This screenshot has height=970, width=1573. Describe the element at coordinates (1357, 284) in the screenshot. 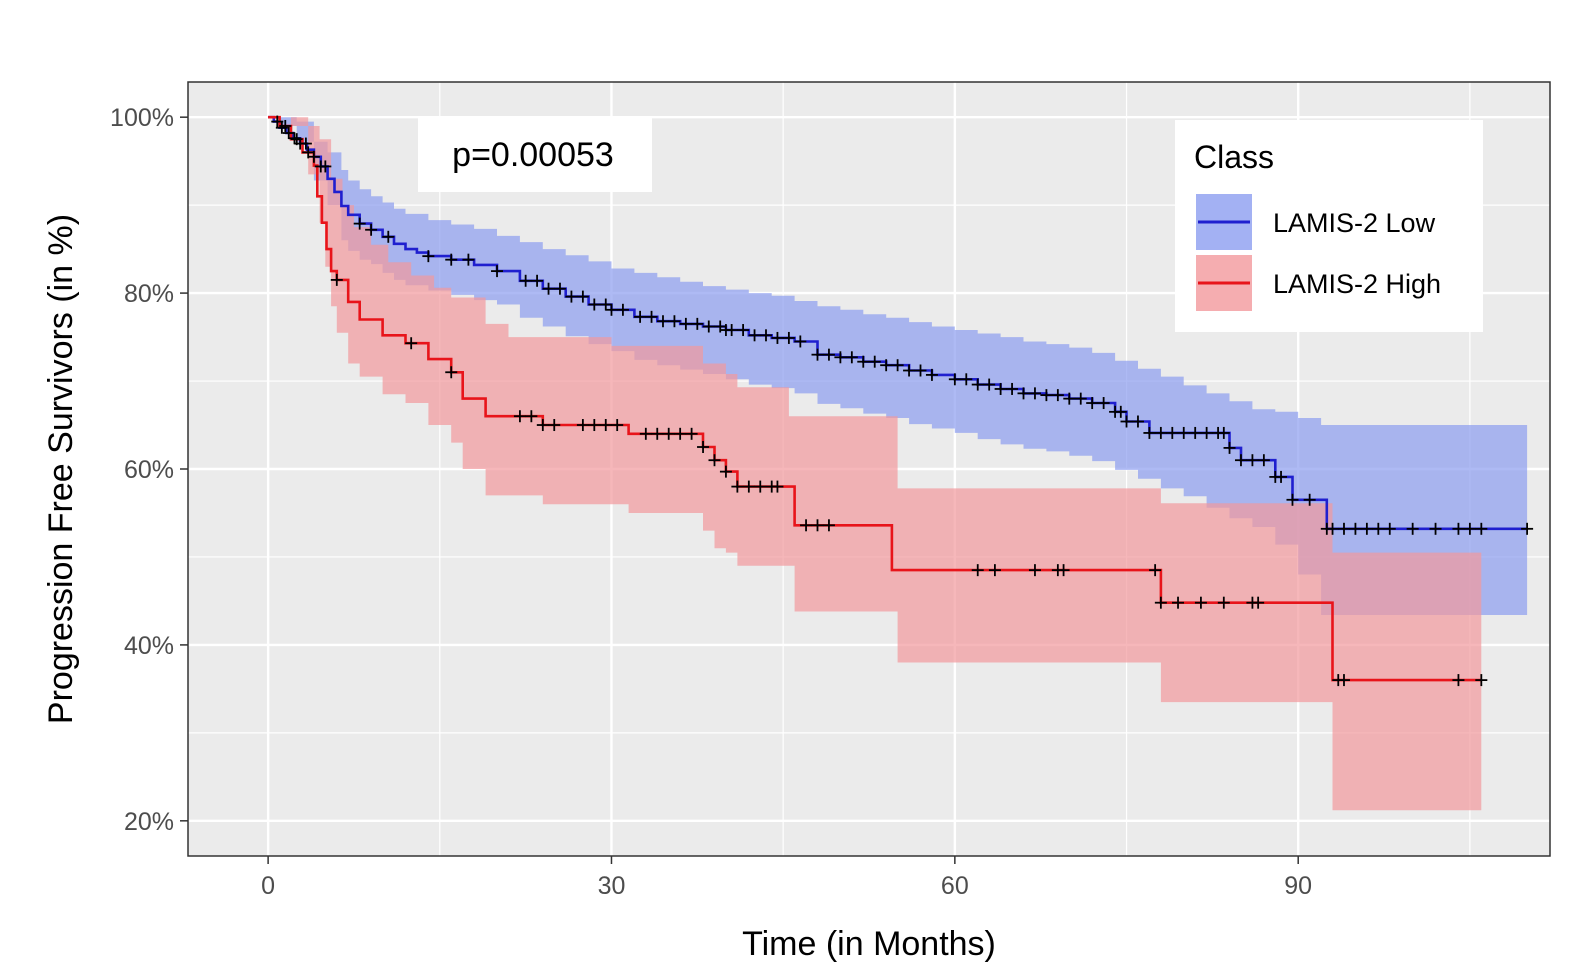

I see `legend-label-high: LAMIS-2 High` at that location.